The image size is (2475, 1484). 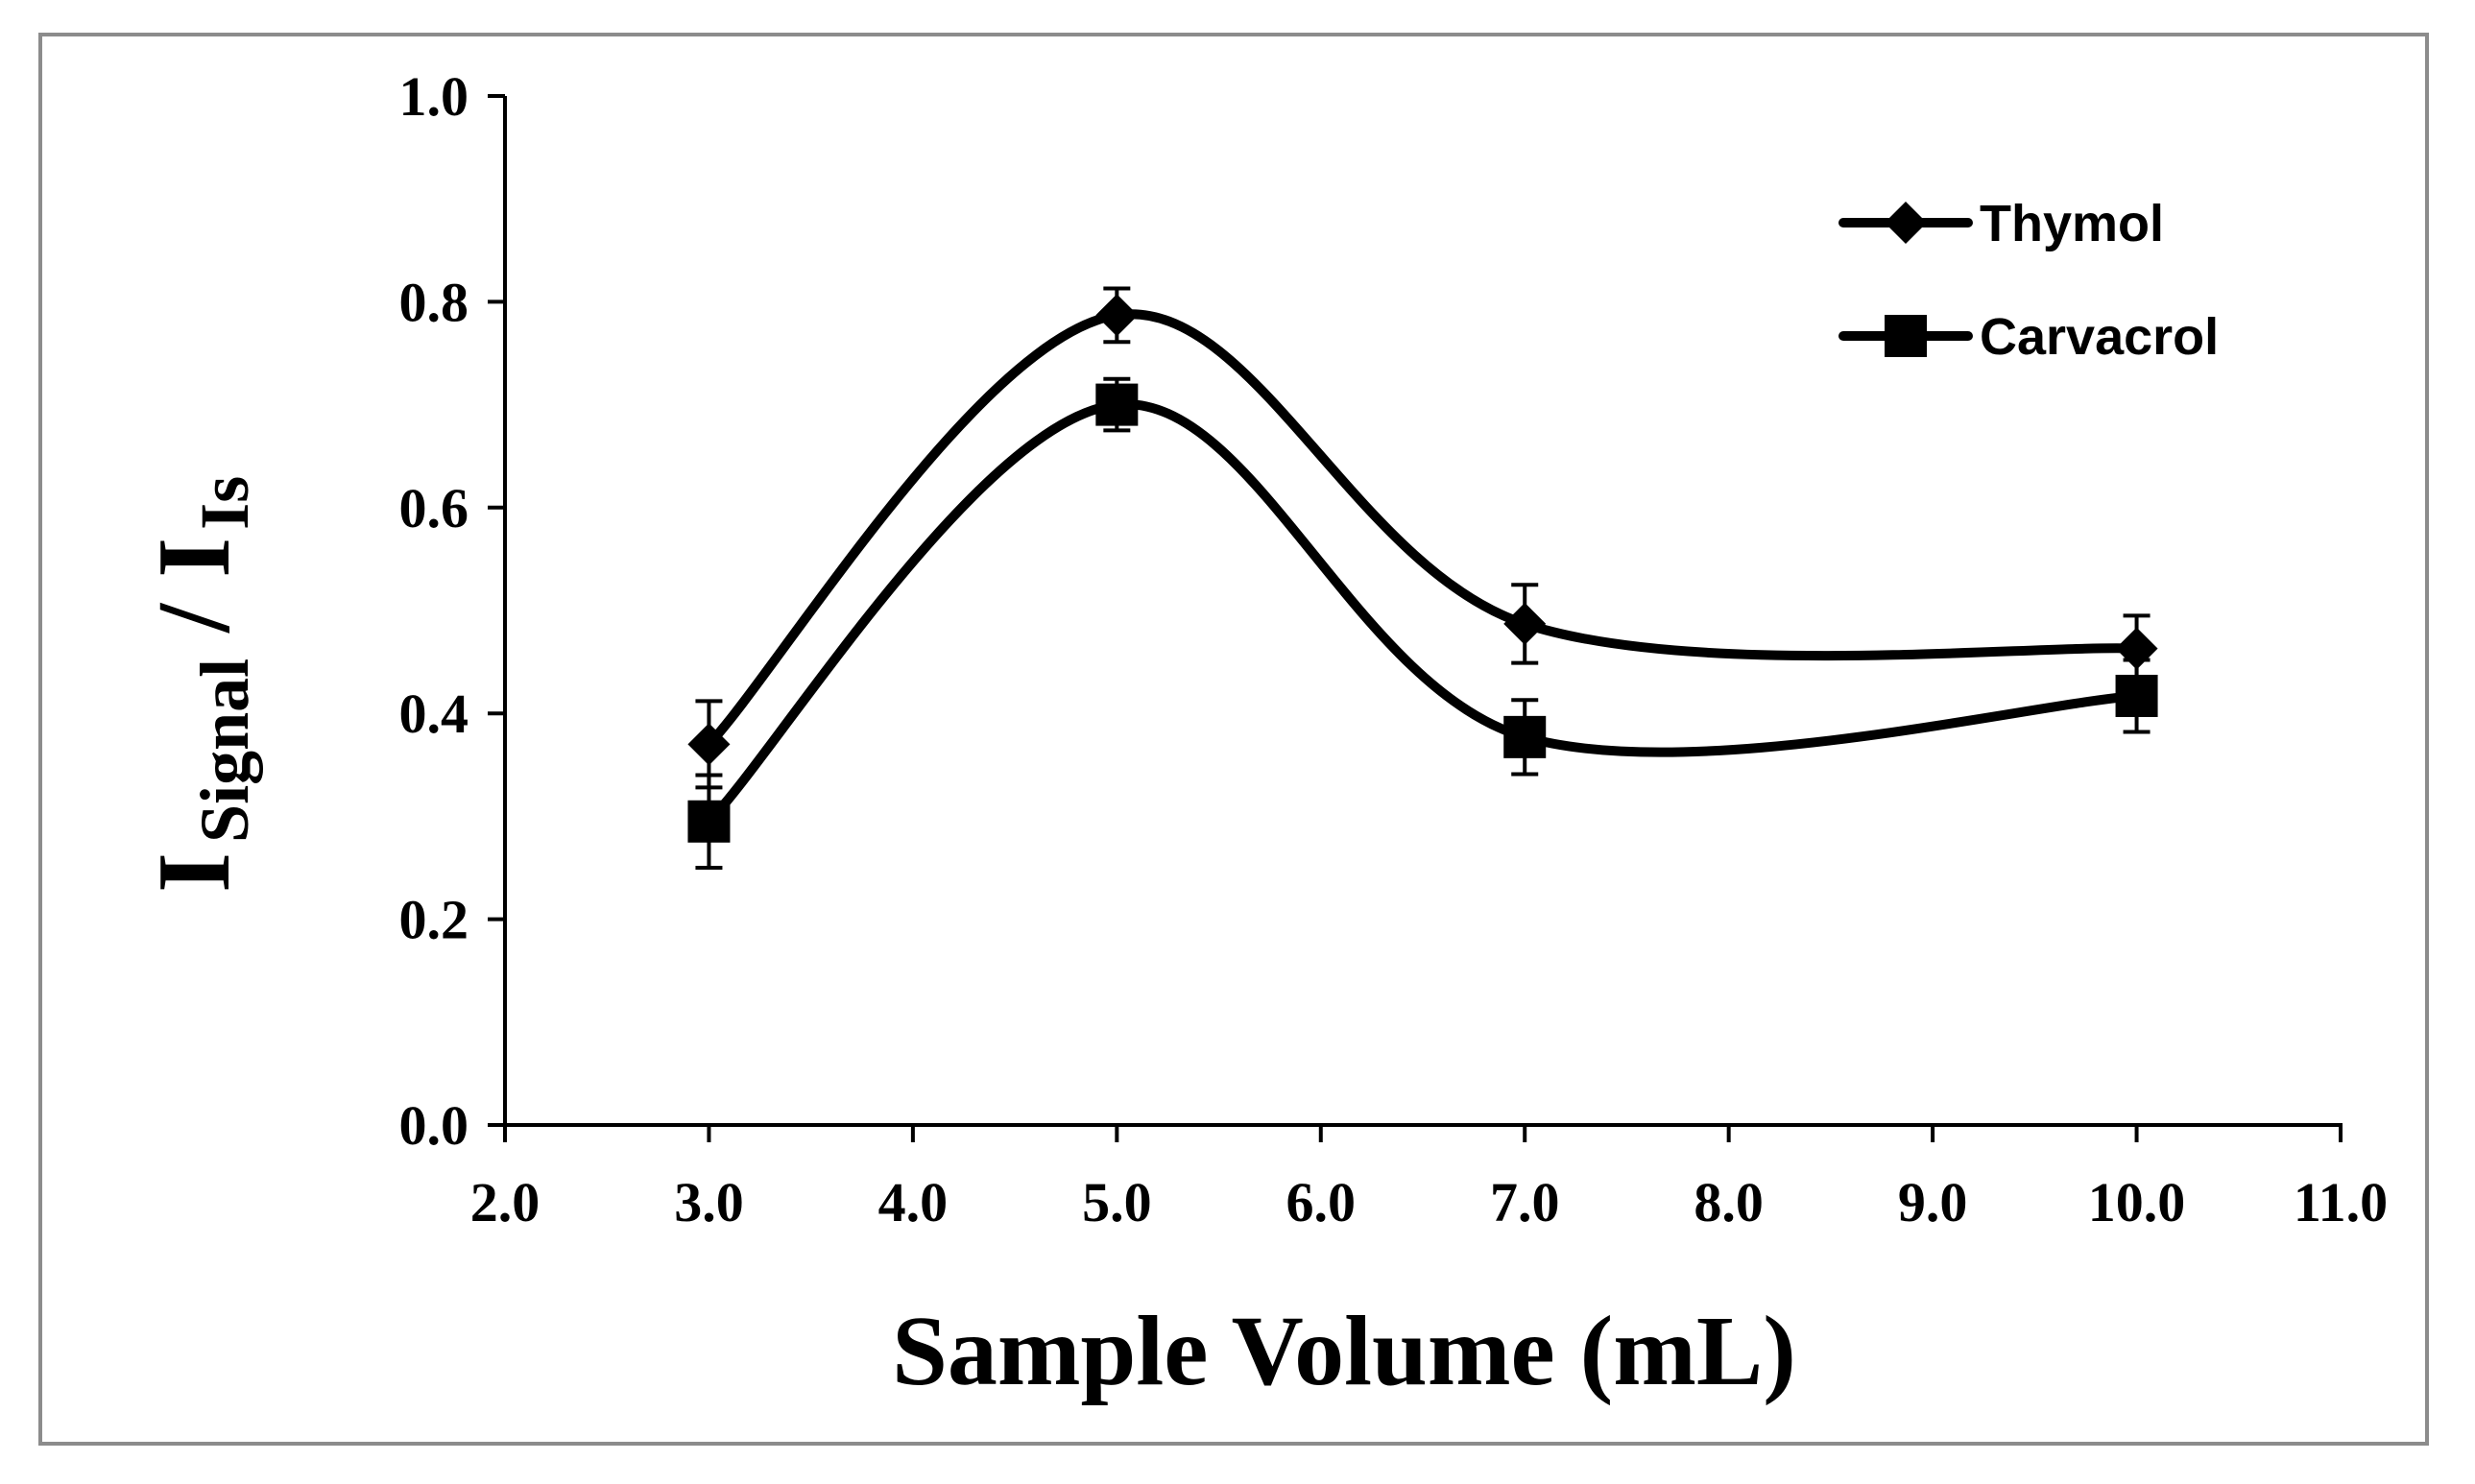 I want to click on y-tick-label-1: 0.2, so click(x=434, y=920).